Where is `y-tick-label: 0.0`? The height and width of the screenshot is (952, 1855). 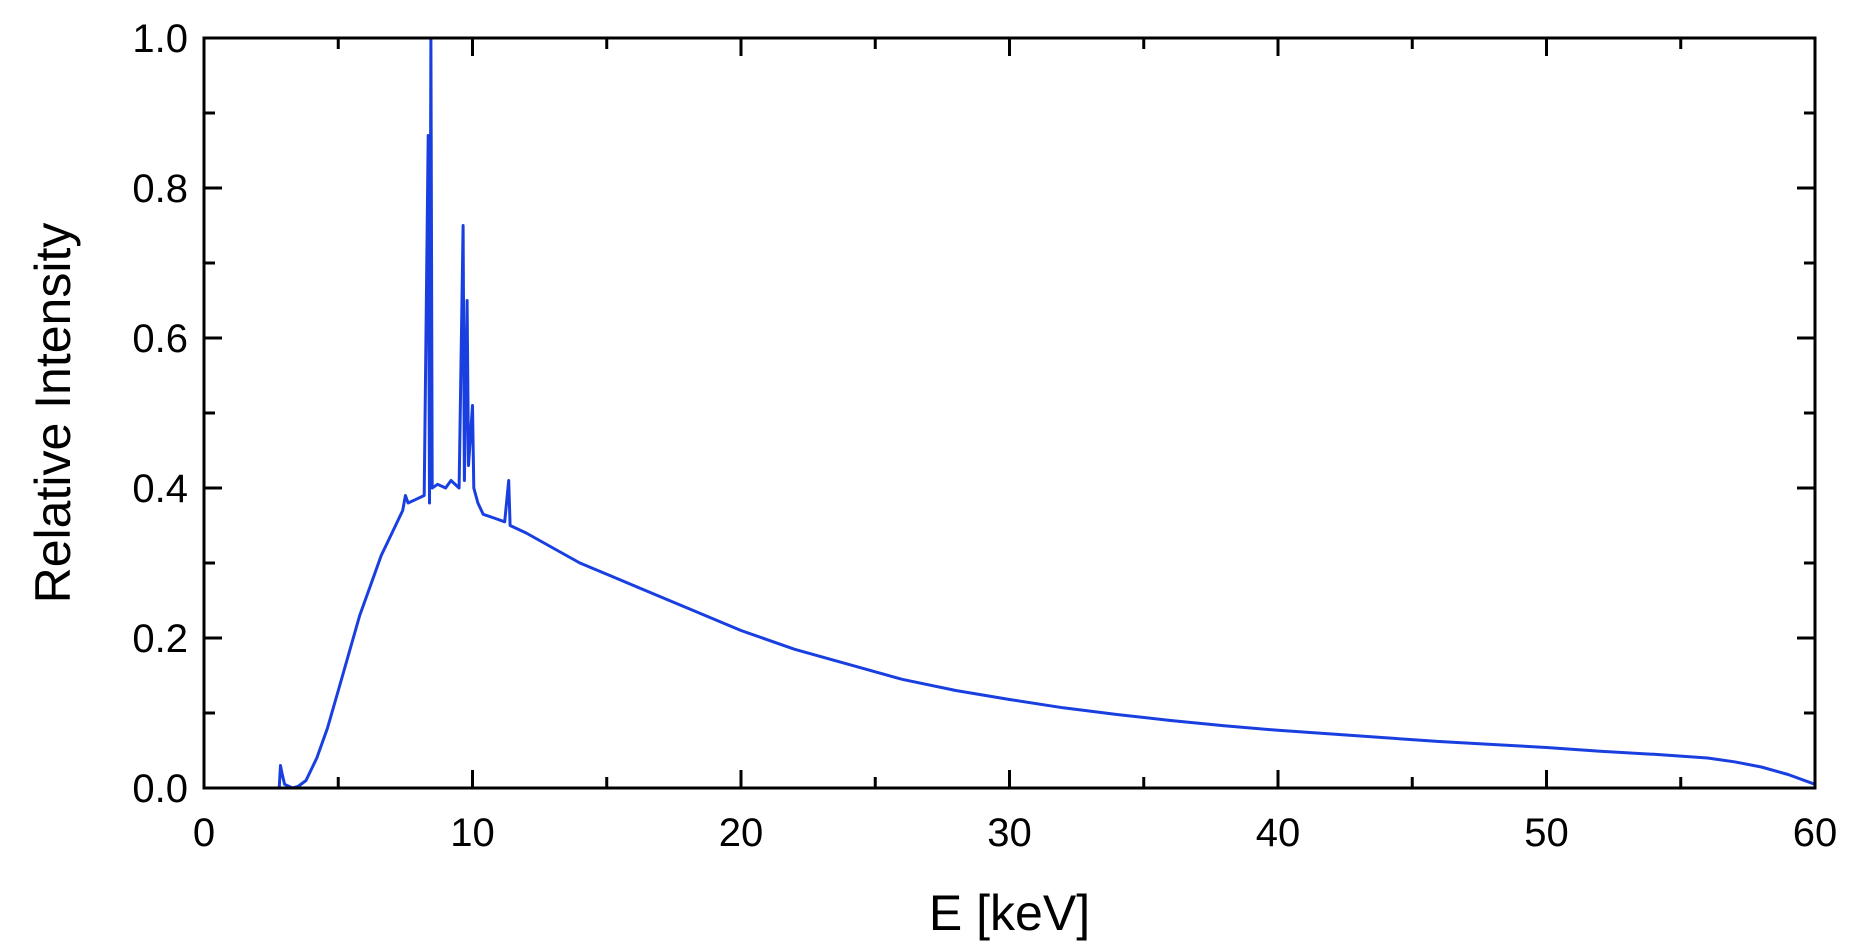 y-tick-label: 0.0 is located at coordinates (160, 789).